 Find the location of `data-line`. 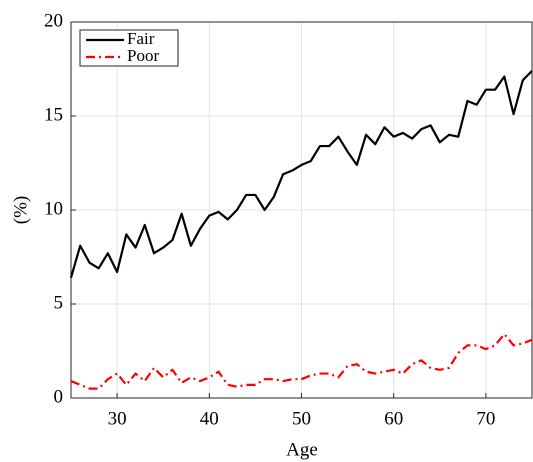

data-line is located at coordinates (301, 361).